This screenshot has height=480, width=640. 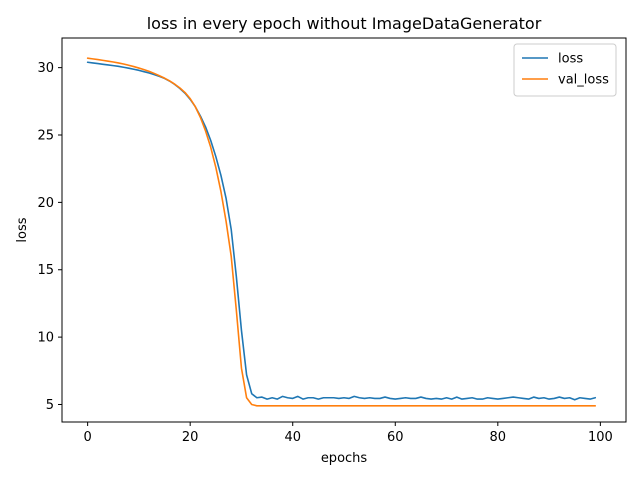 I want to click on y-tick-label: 5, so click(x=50, y=405).